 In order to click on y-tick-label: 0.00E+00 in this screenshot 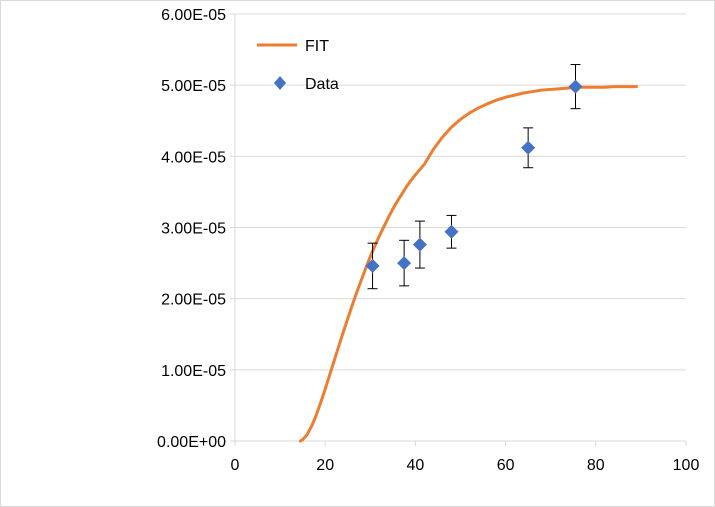, I will do `click(191, 442)`.